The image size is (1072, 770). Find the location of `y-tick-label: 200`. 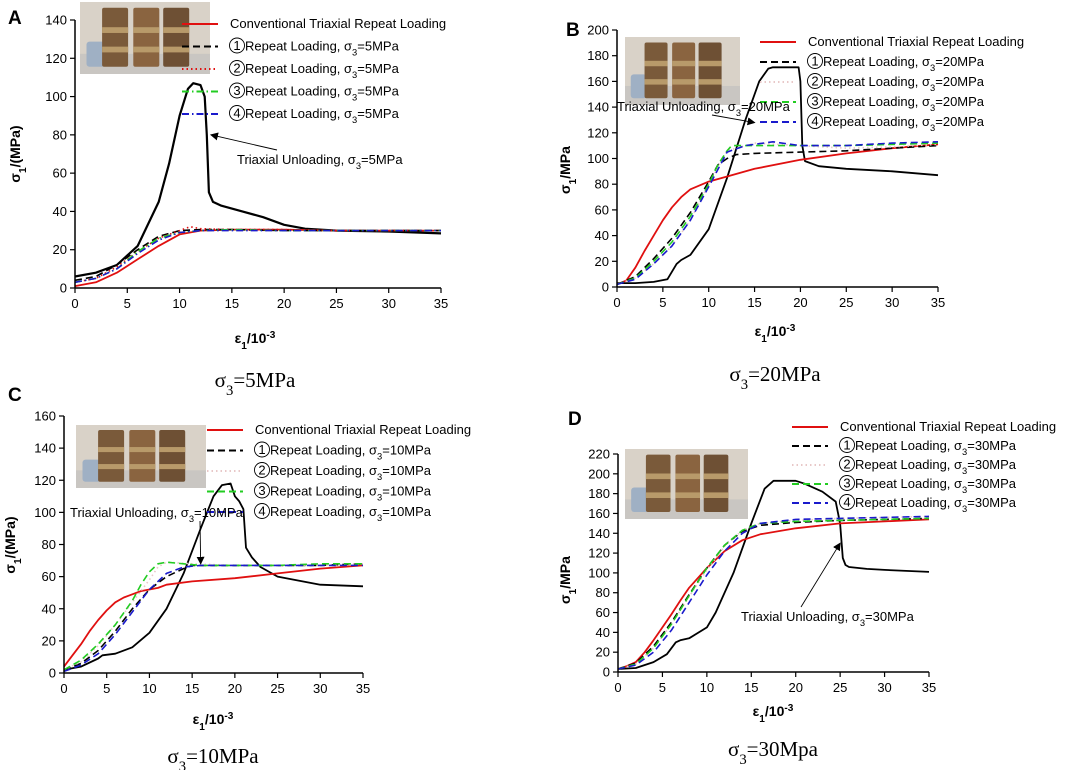

y-tick-label: 200 is located at coordinates (599, 473).